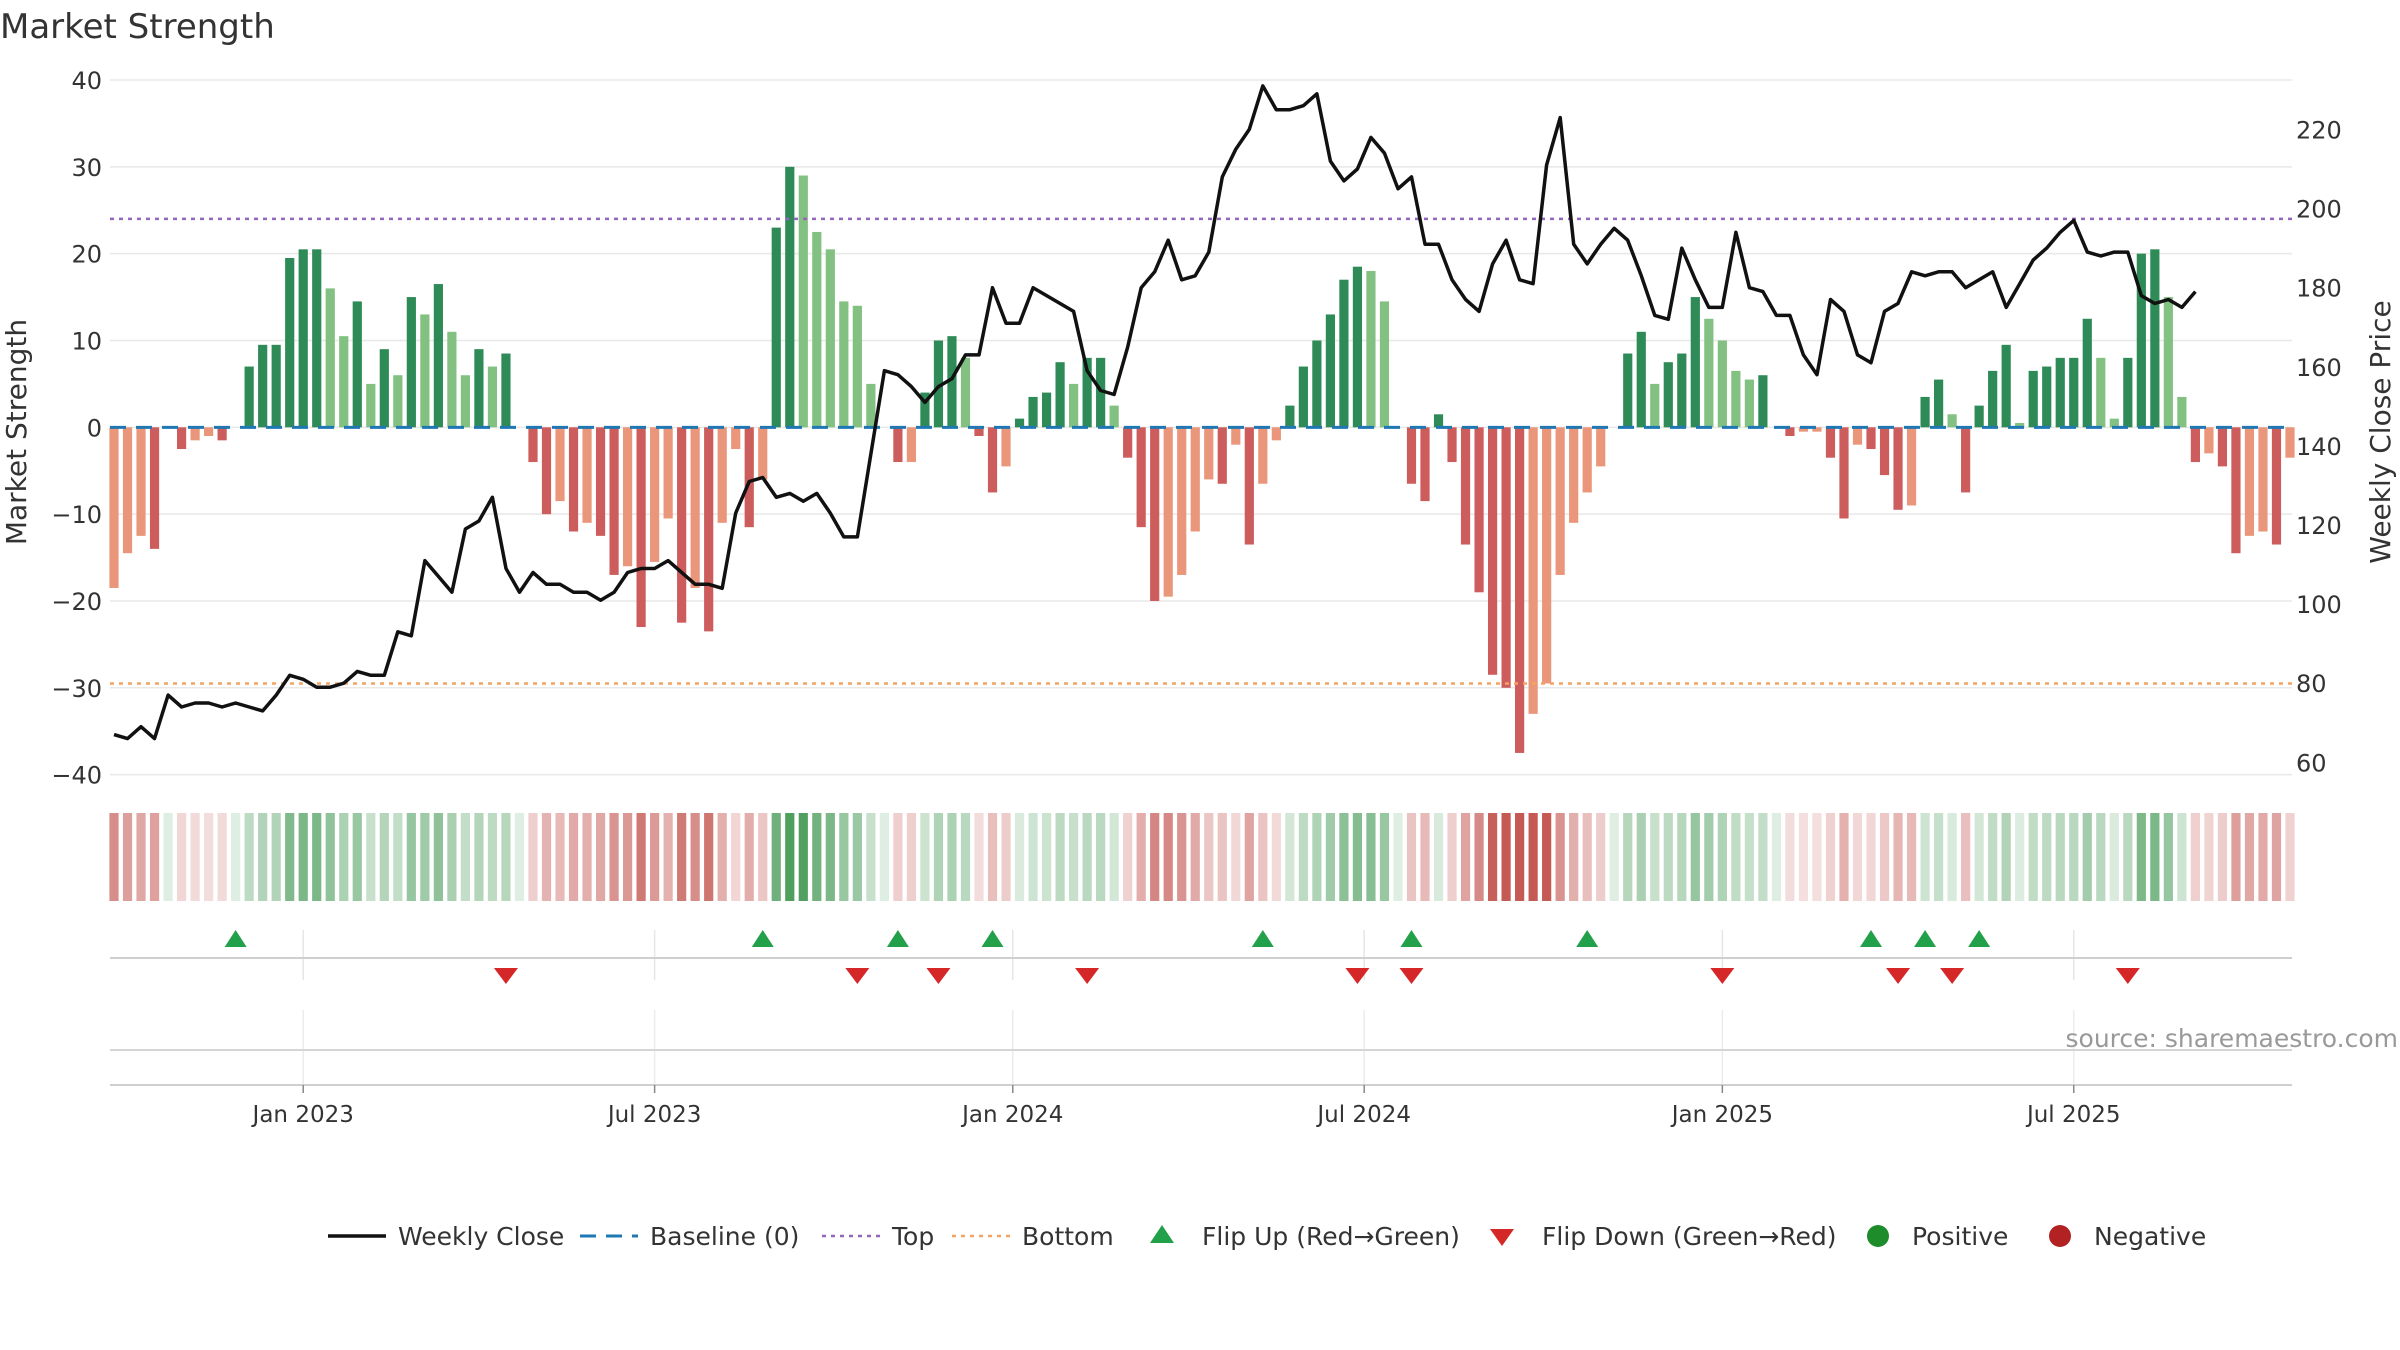  Describe the element at coordinates (2319, 605) in the screenshot. I see `right-tick-label: 100` at that location.